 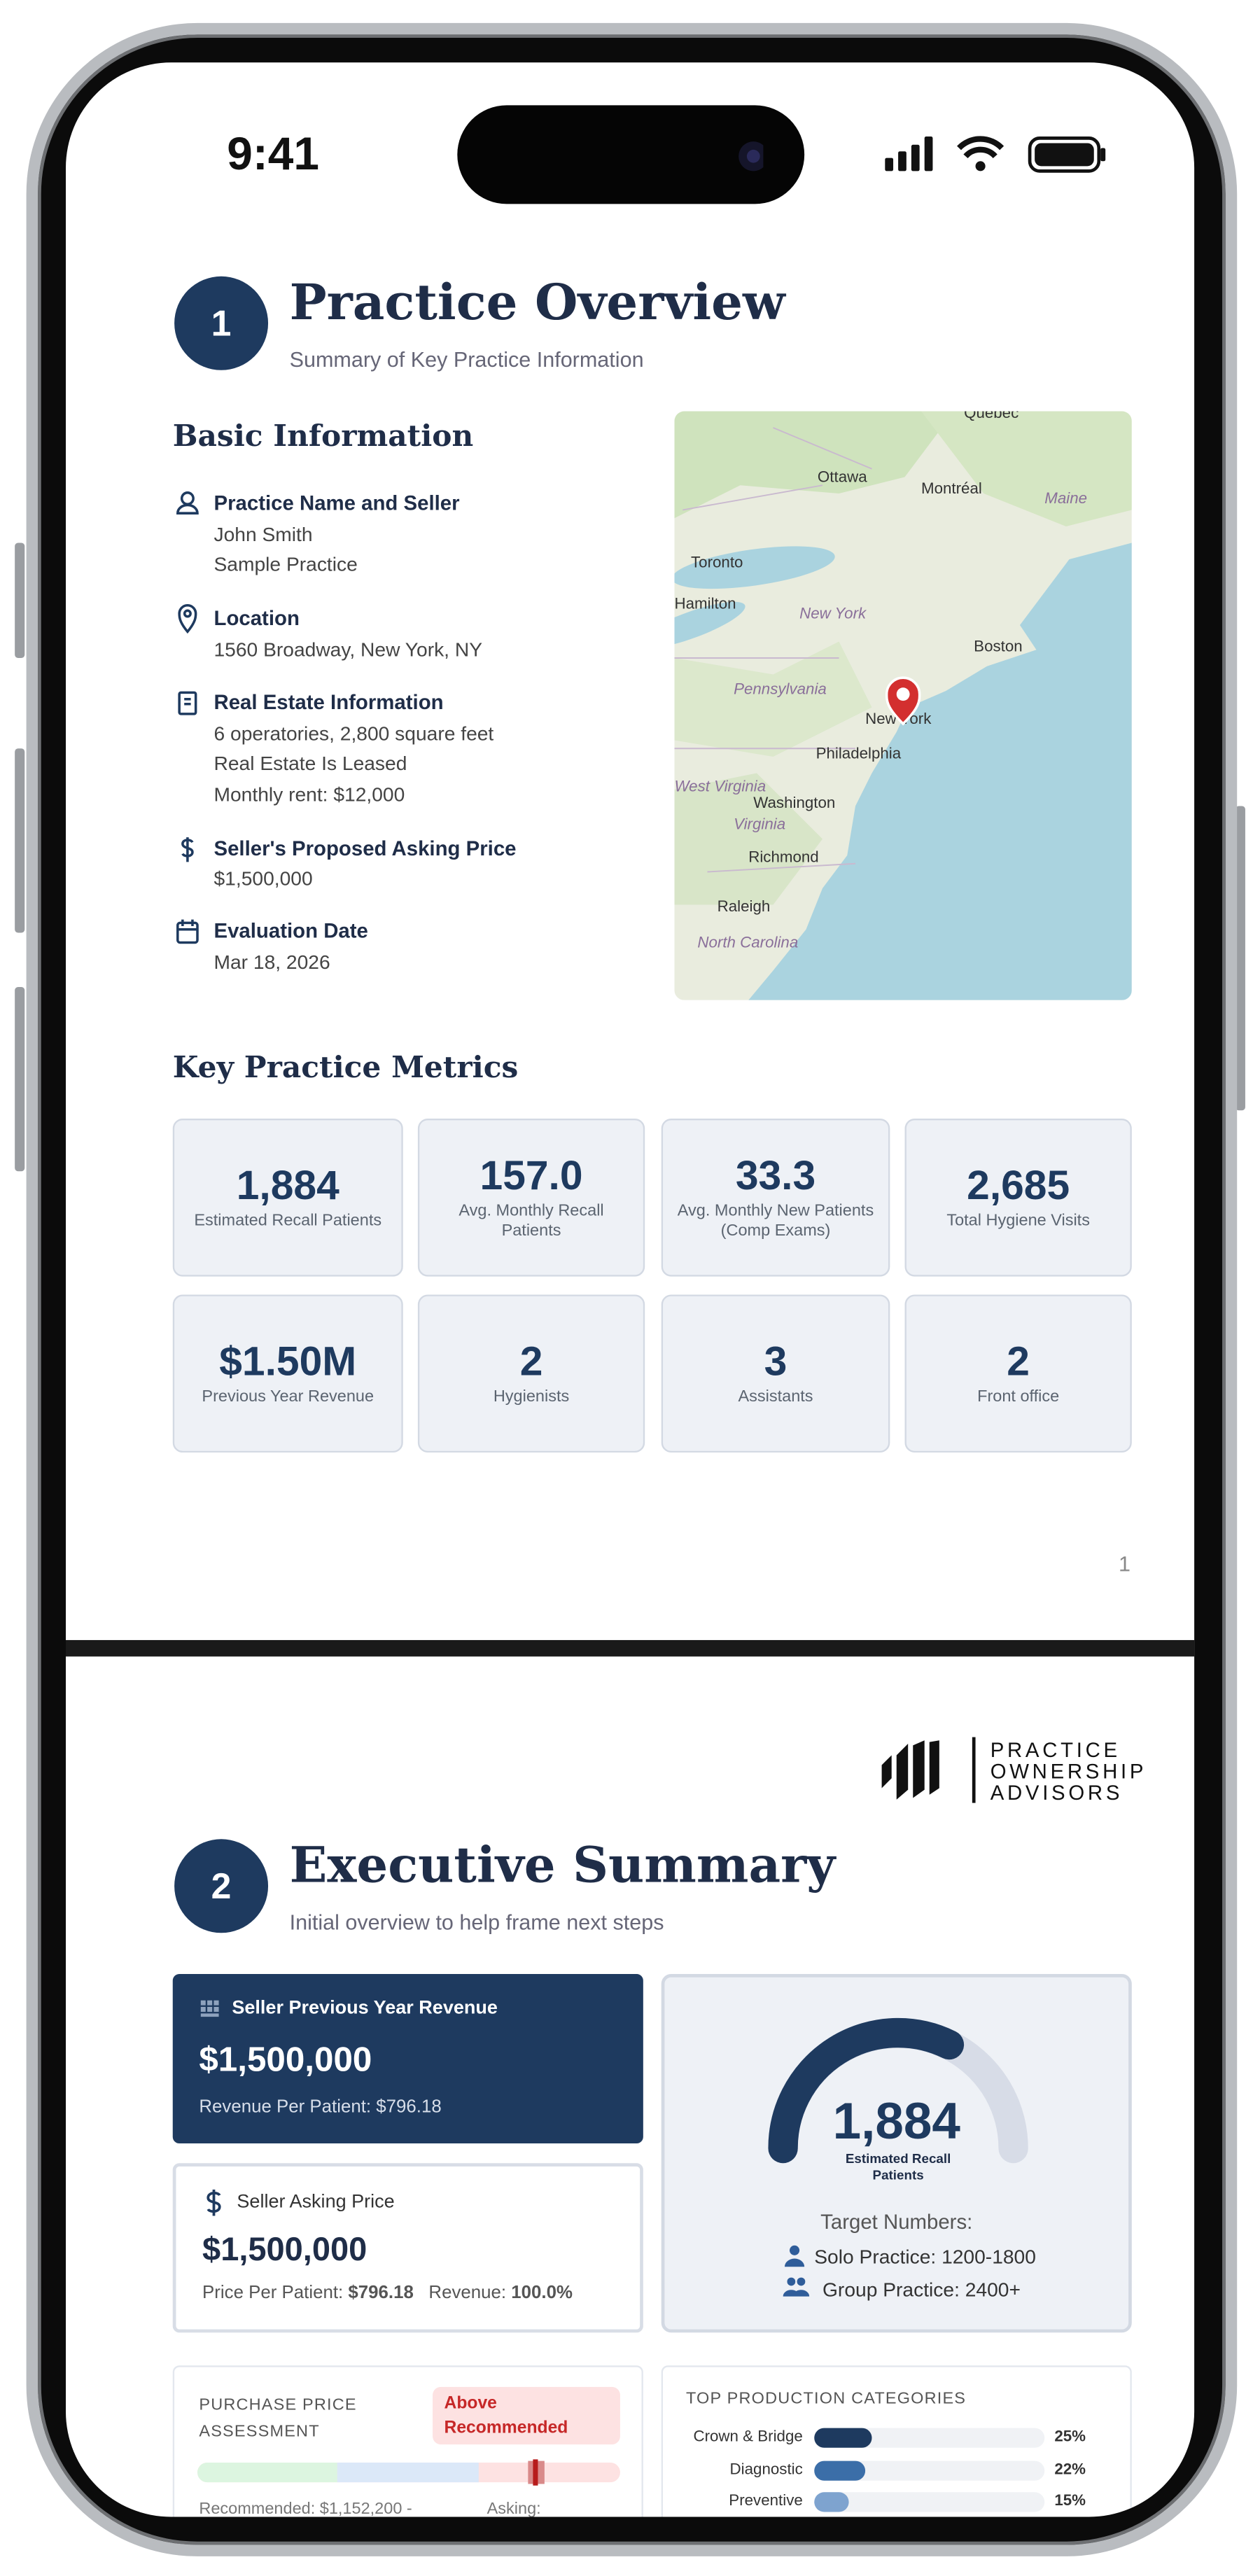 What do you see at coordinates (1018, 1397) in the screenshot?
I see `metric-label: Front office` at bounding box center [1018, 1397].